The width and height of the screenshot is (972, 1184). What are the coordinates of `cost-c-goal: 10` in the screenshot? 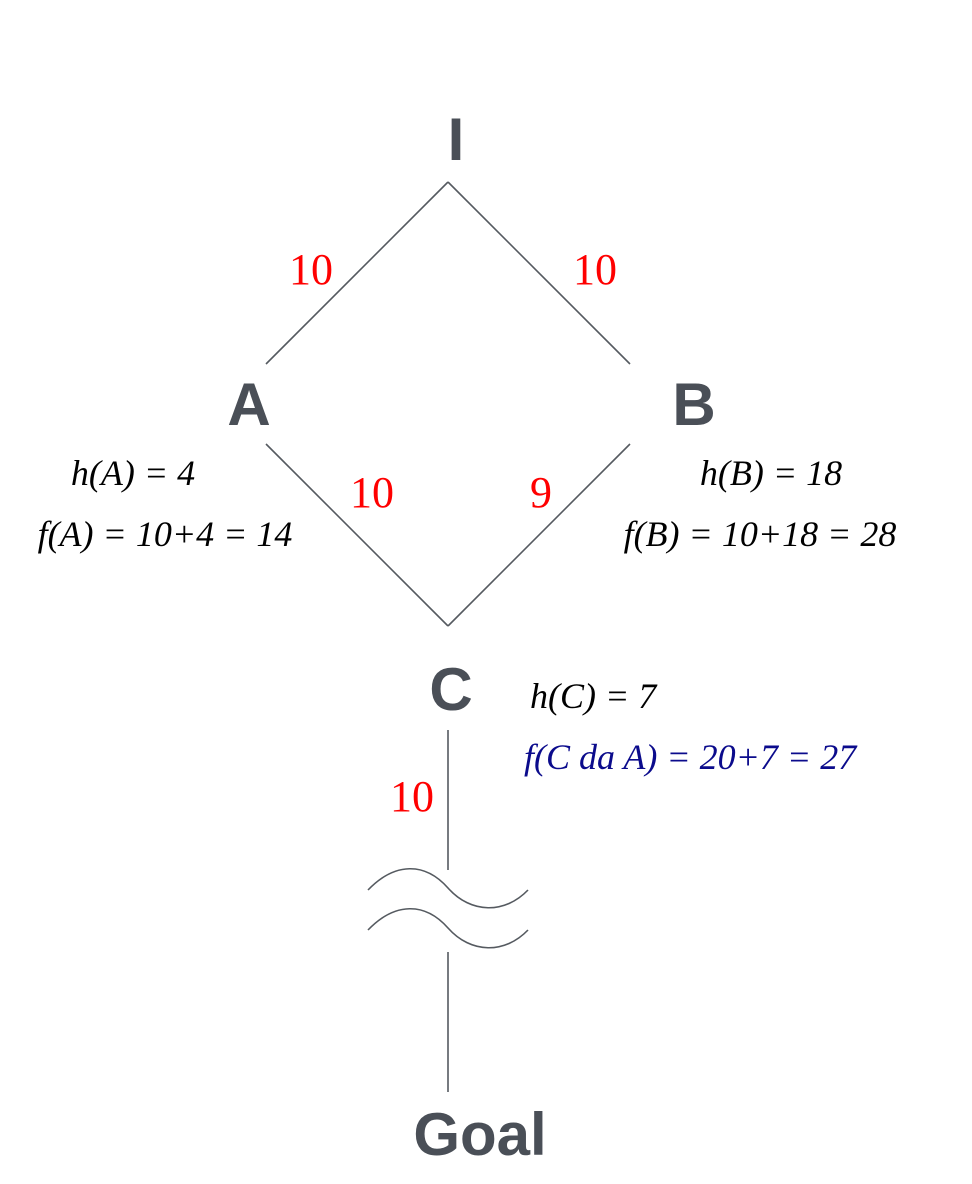 It's located at (412, 796).